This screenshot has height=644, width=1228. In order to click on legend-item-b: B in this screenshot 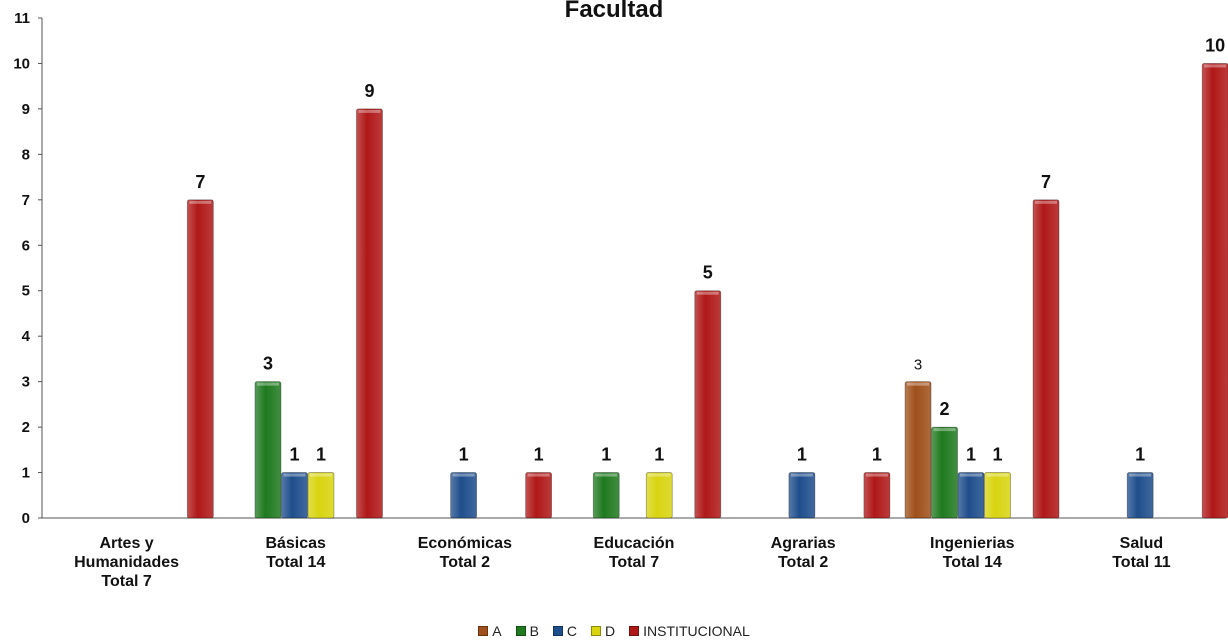, I will do `click(527, 631)`.